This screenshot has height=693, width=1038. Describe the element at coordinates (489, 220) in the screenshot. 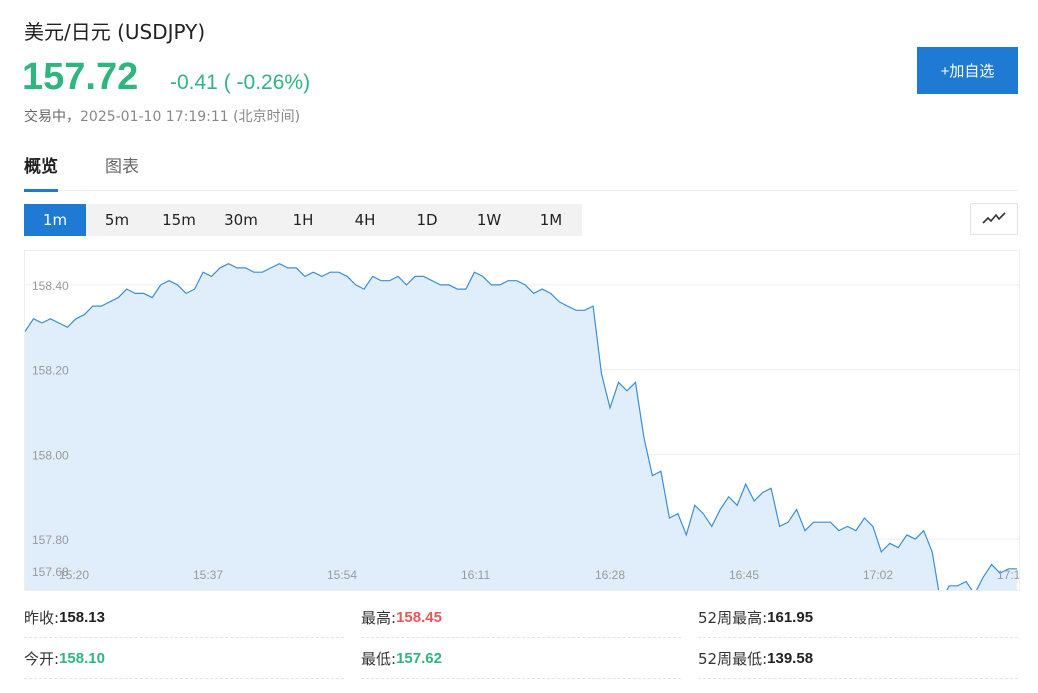

I see `period-1w: 1W` at that location.